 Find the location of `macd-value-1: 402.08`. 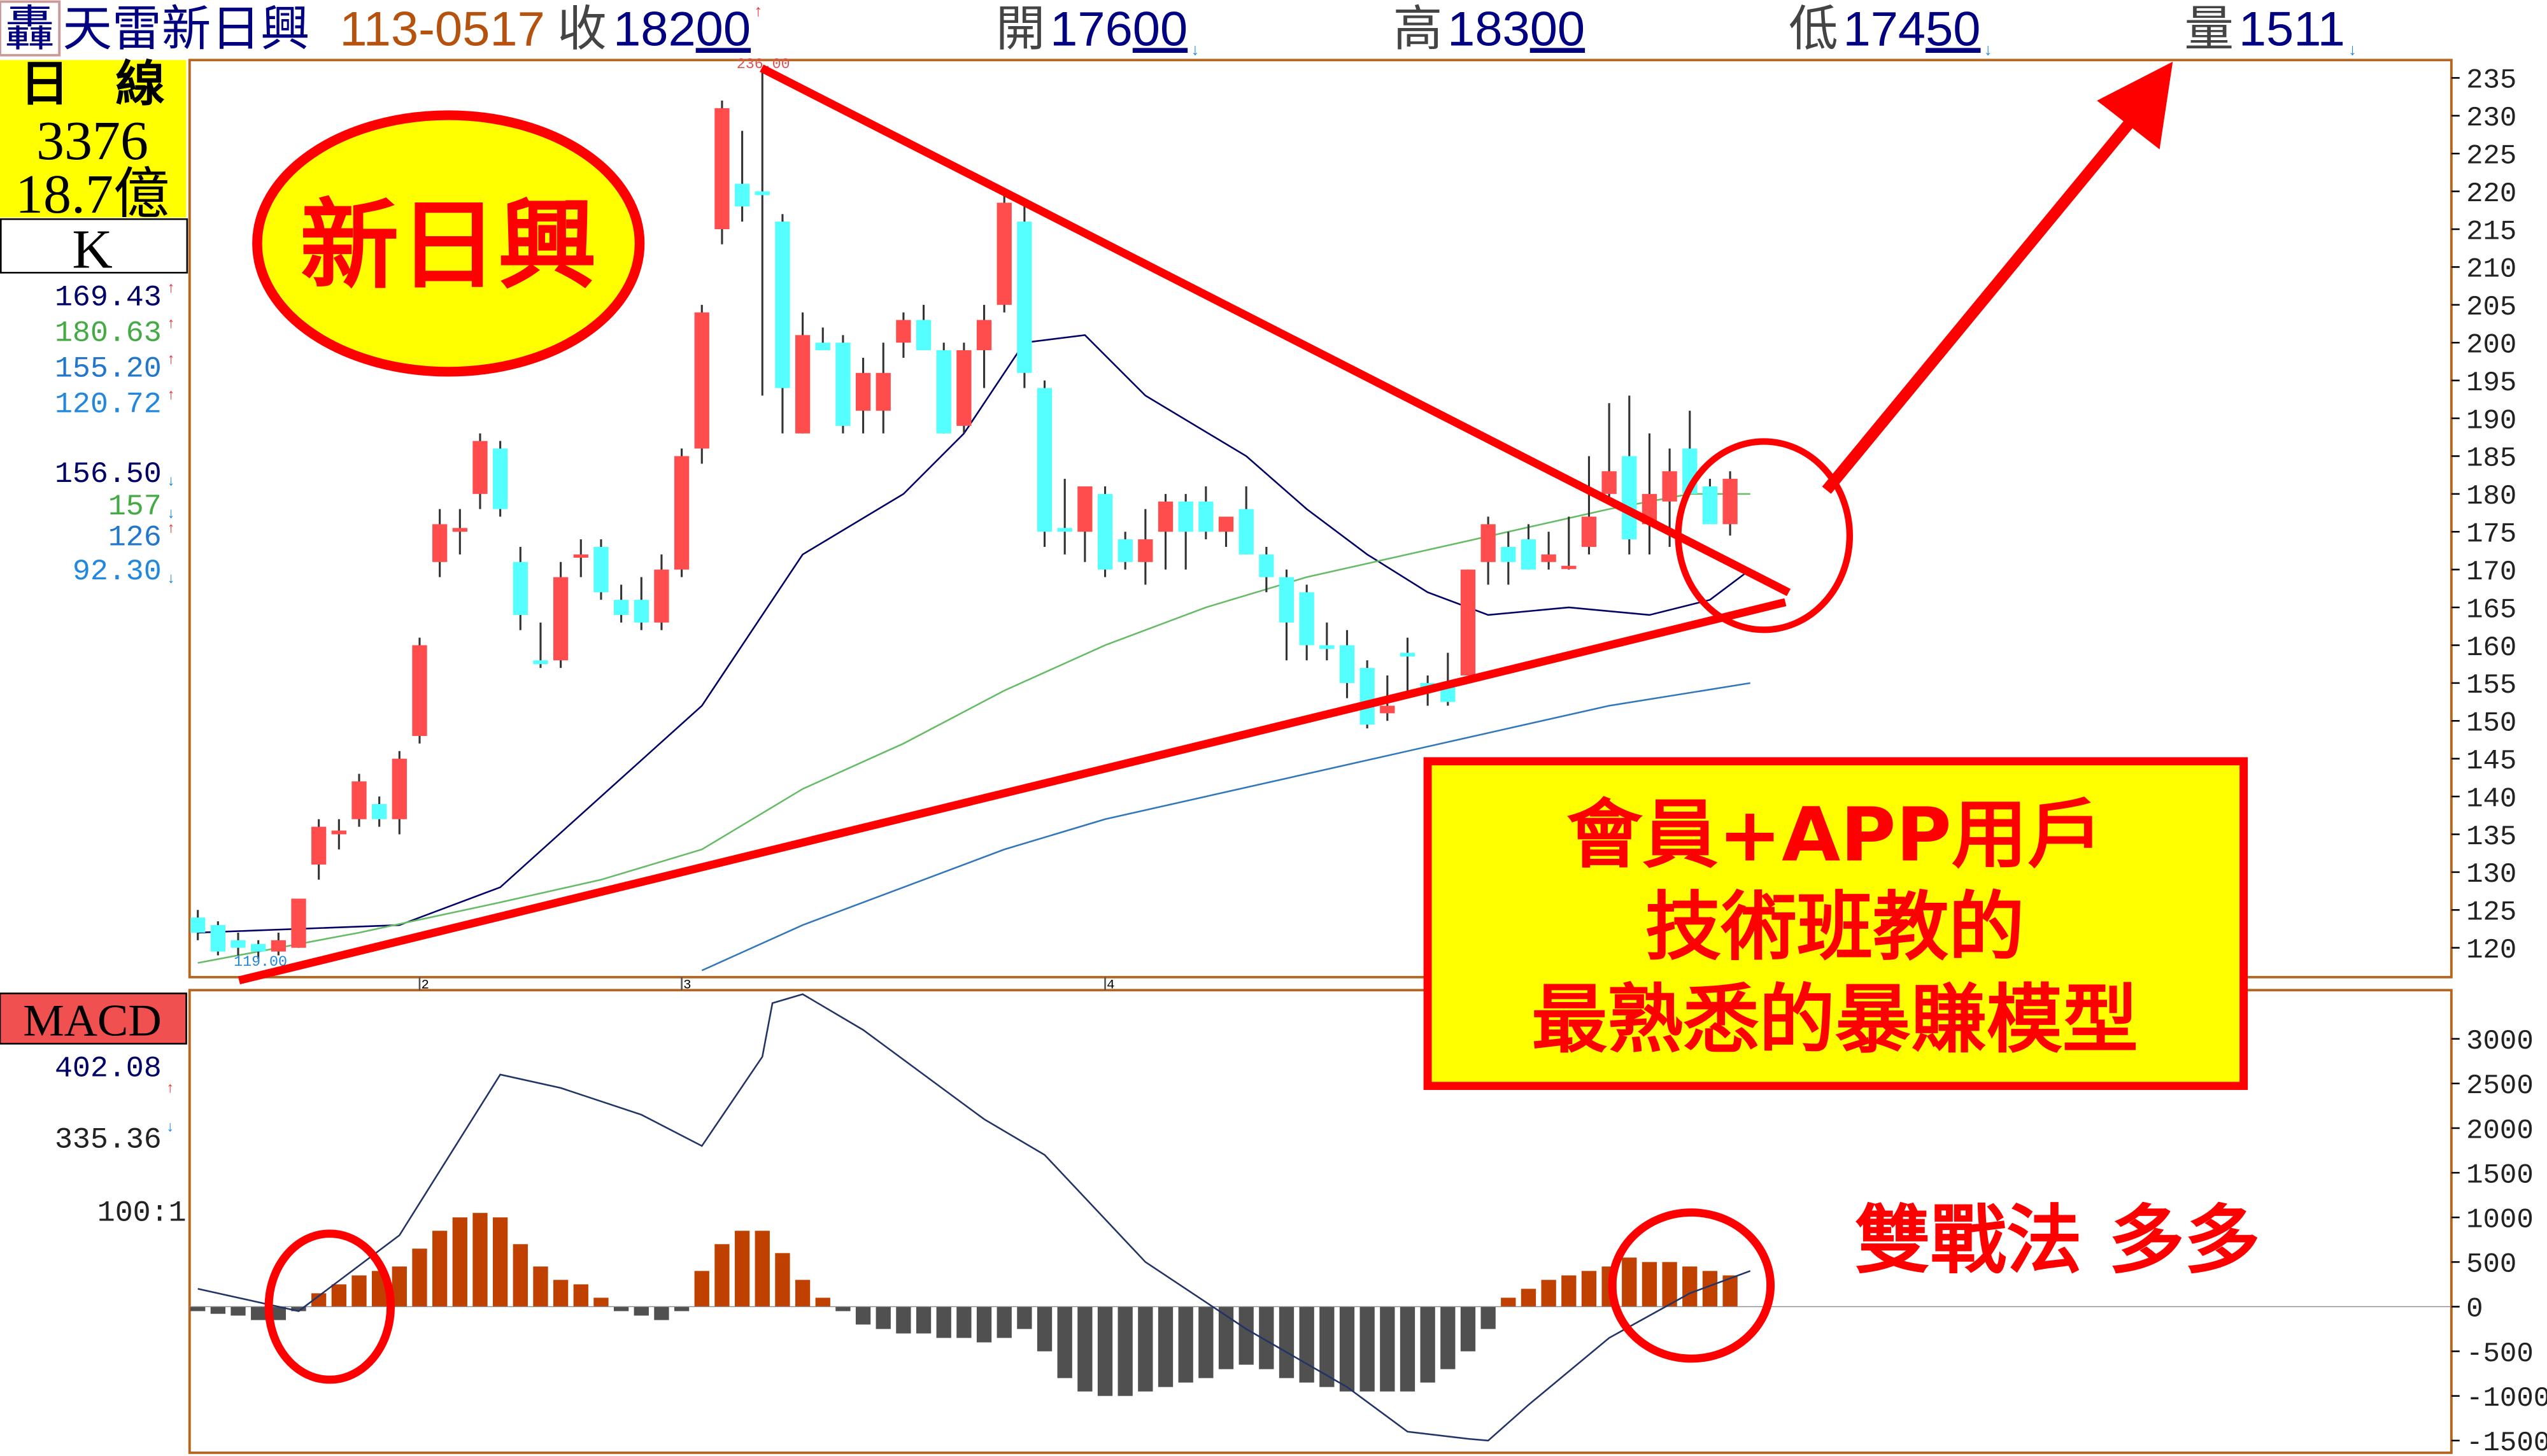

macd-value-1: 402.08 is located at coordinates (109, 1068).